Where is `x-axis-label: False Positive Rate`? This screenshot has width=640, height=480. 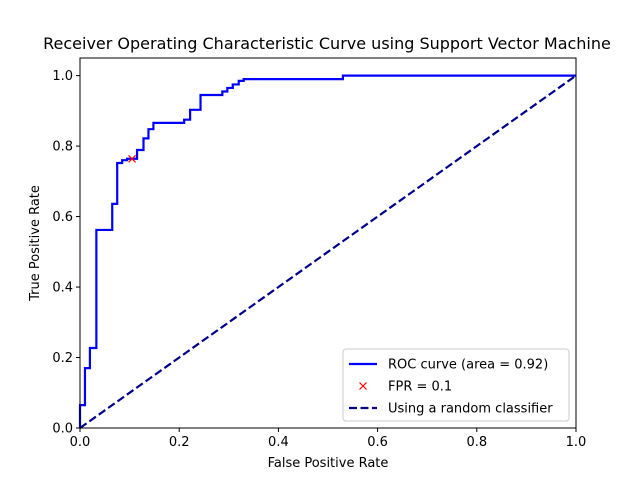
x-axis-label: False Positive Rate is located at coordinates (328, 463).